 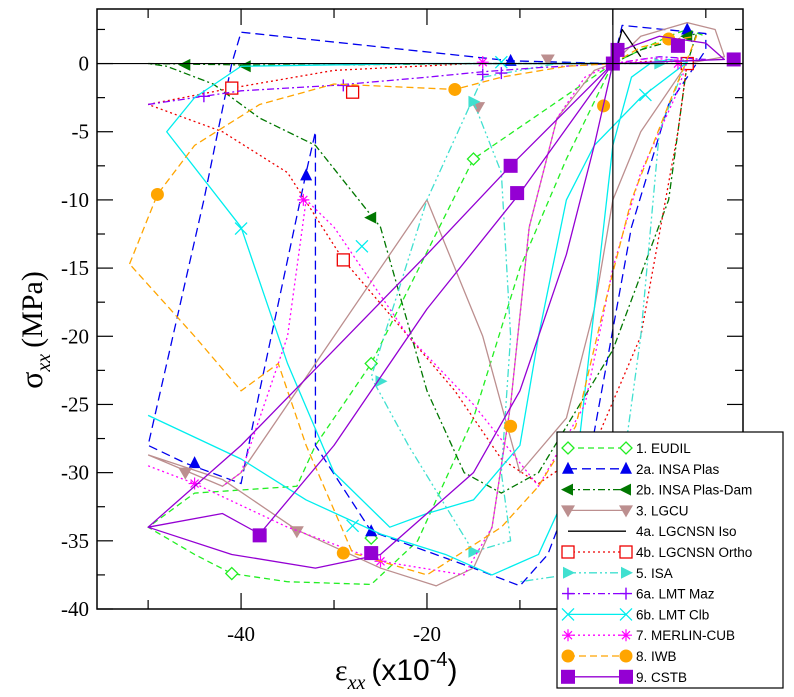 I want to click on legend-label: 5. ISA, so click(x=654, y=573).